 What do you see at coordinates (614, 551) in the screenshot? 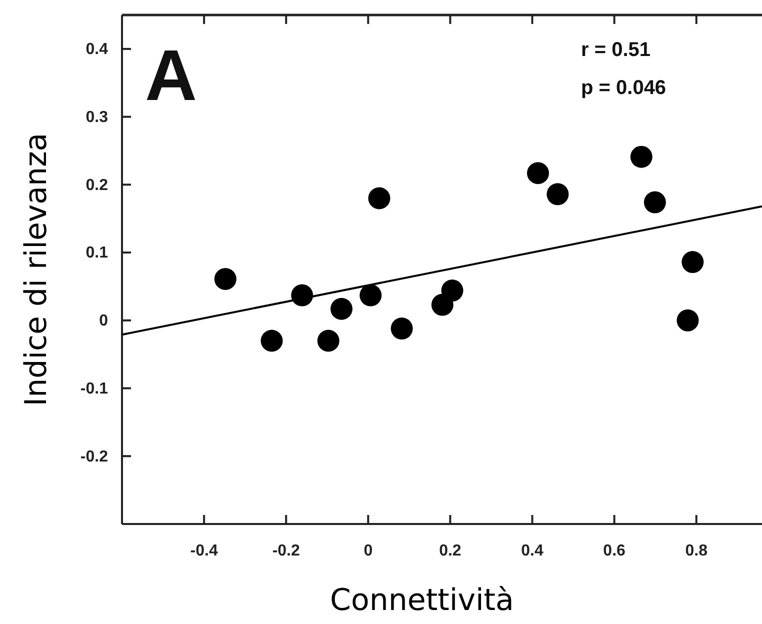
I see `x-tick-label: 0.6` at bounding box center [614, 551].